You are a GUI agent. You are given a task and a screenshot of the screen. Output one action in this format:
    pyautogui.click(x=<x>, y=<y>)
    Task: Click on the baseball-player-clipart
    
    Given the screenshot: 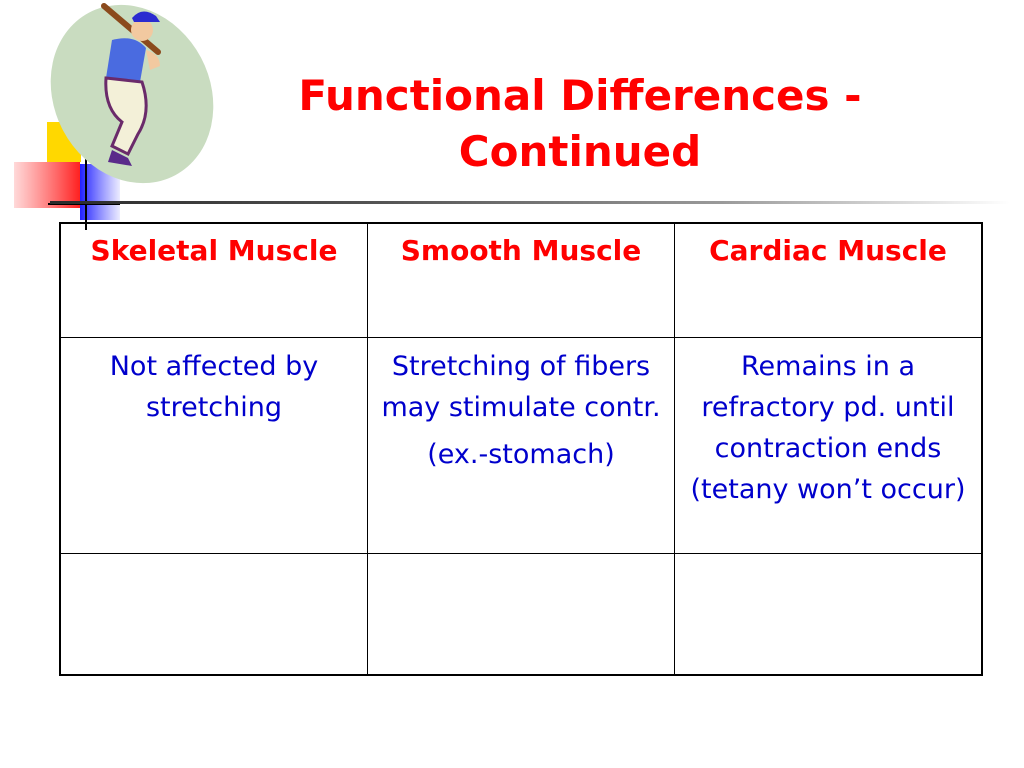 What is the action you would take?
    pyautogui.click(x=114, y=116)
    